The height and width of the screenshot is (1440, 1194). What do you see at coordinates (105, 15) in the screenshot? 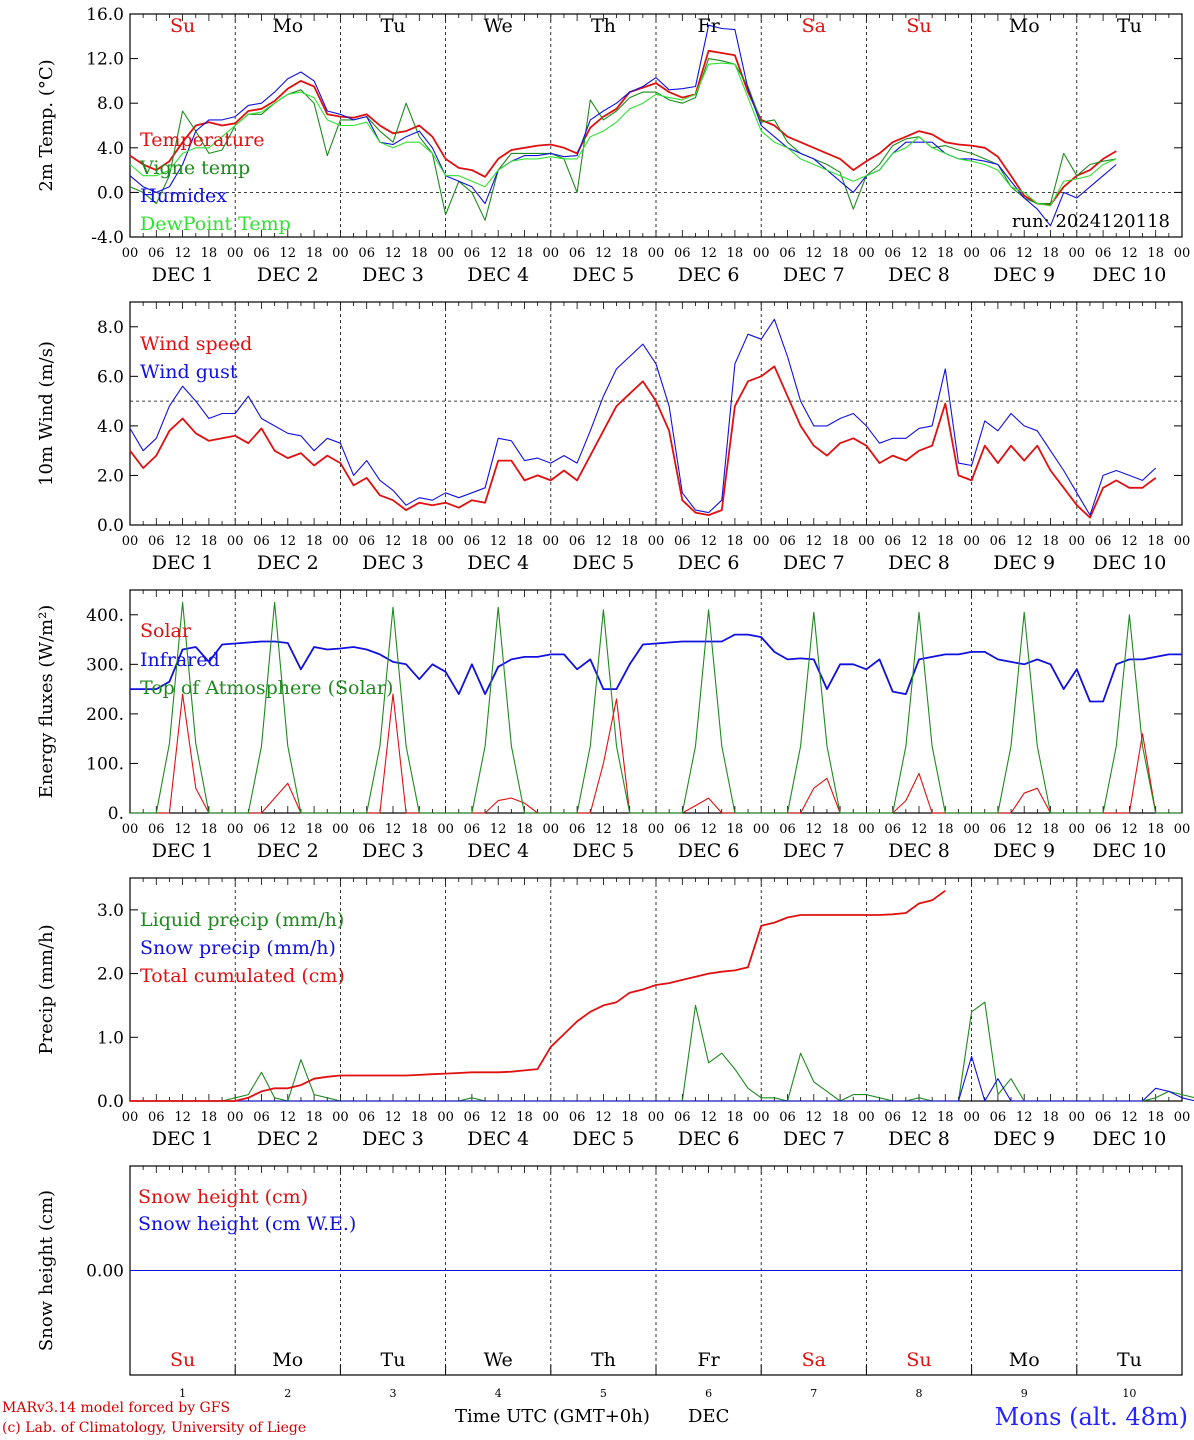
I see `y-tick-label: 16.0` at bounding box center [105, 15].